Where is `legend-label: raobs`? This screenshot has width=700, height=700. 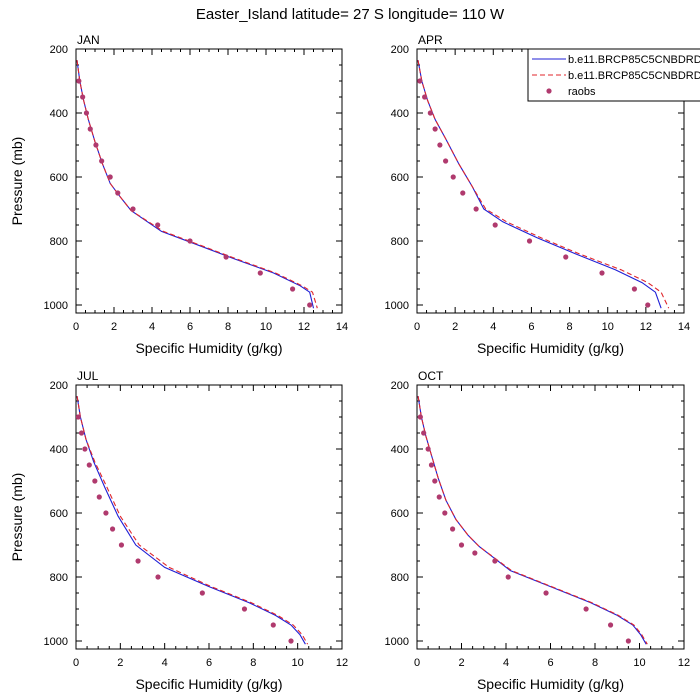
legend-label: raobs is located at coordinates (582, 92).